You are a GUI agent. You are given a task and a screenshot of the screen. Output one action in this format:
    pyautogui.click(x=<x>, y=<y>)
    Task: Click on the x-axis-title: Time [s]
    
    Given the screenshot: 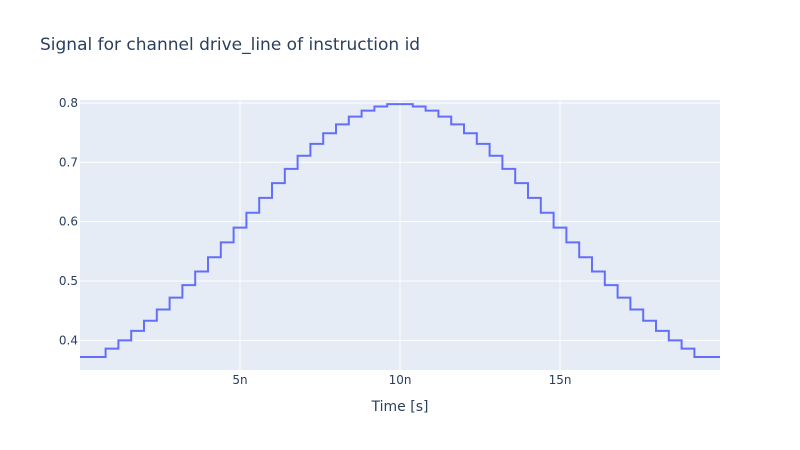 What is the action you would take?
    pyautogui.click(x=400, y=407)
    